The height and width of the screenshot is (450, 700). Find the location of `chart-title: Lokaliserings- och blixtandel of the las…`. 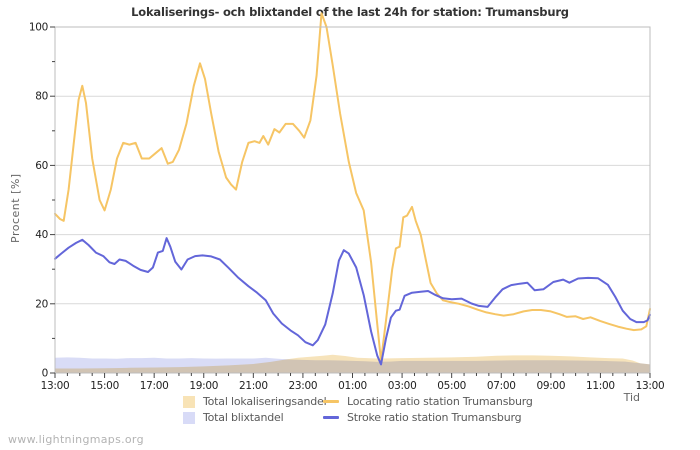

chart-title: Lokaliserings- och blixtandel of the las… is located at coordinates (350, 12).